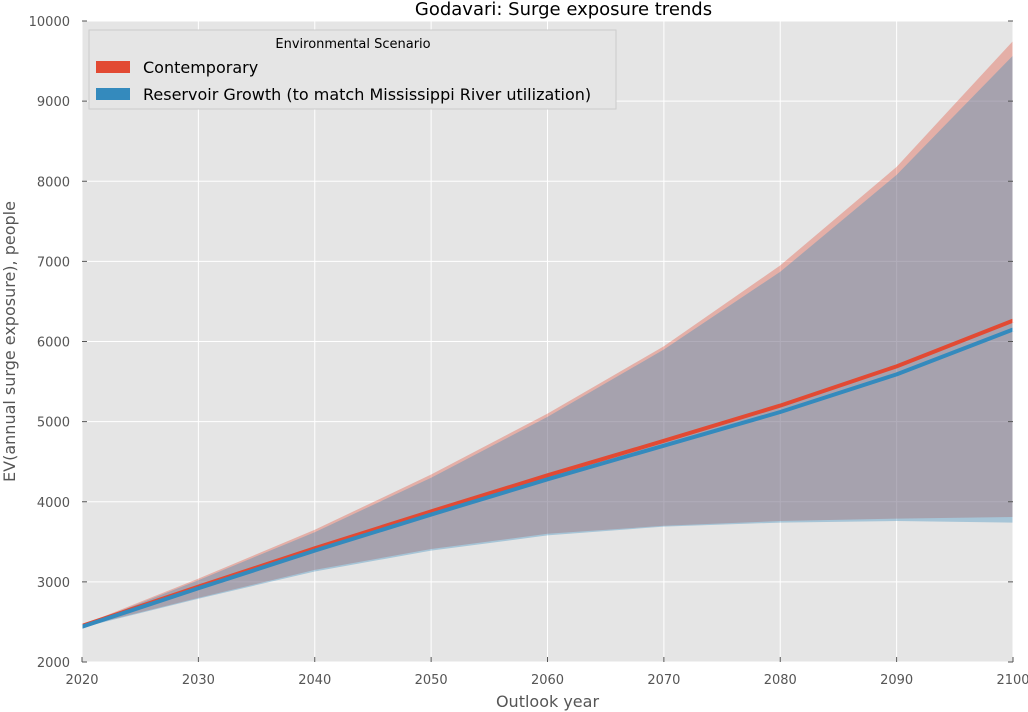 The height and width of the screenshot is (712, 1028). Describe the element at coordinates (53, 423) in the screenshot. I see `y-tick-label: 5000` at that location.